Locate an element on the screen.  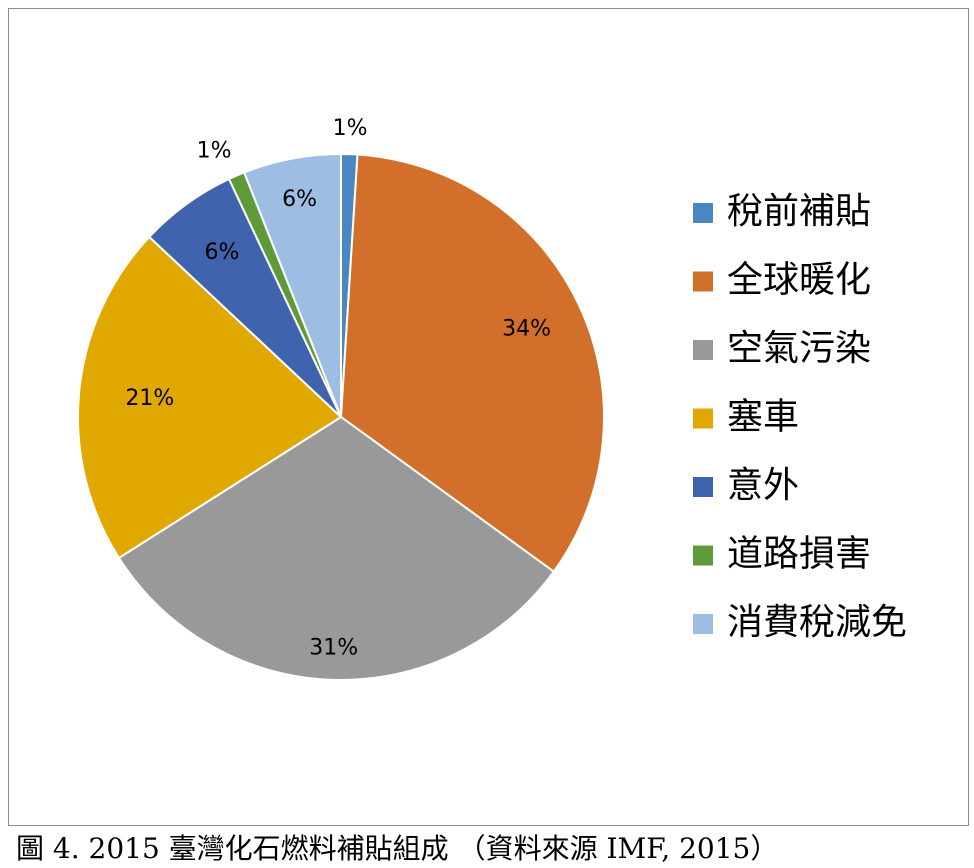
legend-label: 道路損害 is located at coordinates (799, 554).